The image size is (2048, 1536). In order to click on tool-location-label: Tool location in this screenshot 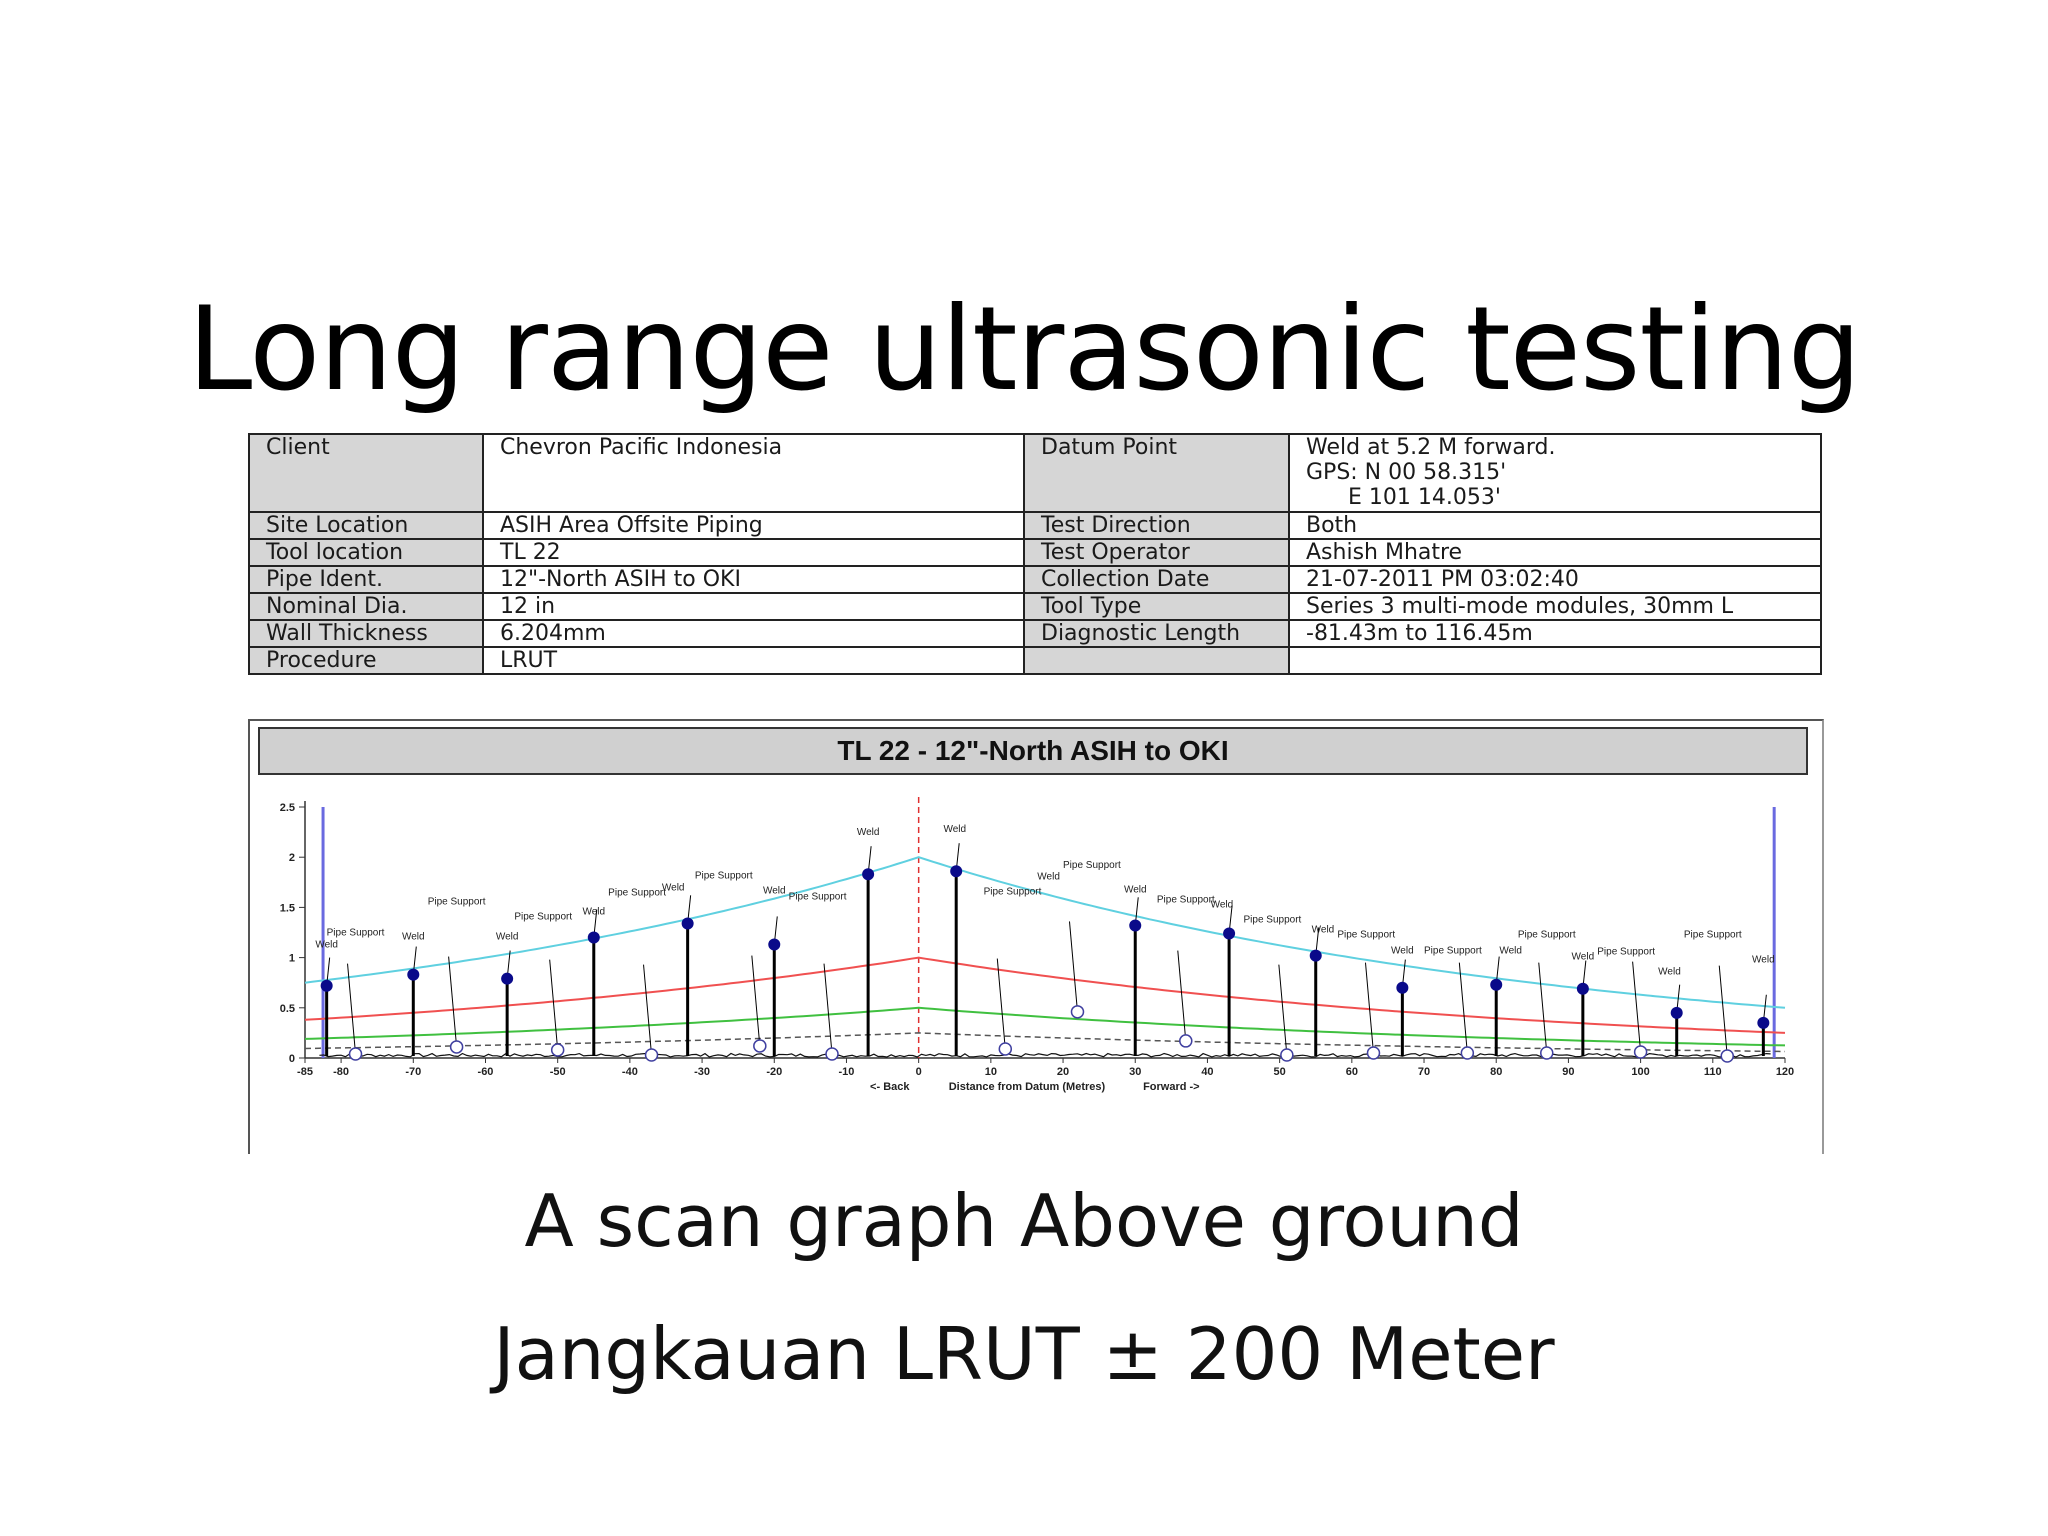, I will do `click(366, 552)`.